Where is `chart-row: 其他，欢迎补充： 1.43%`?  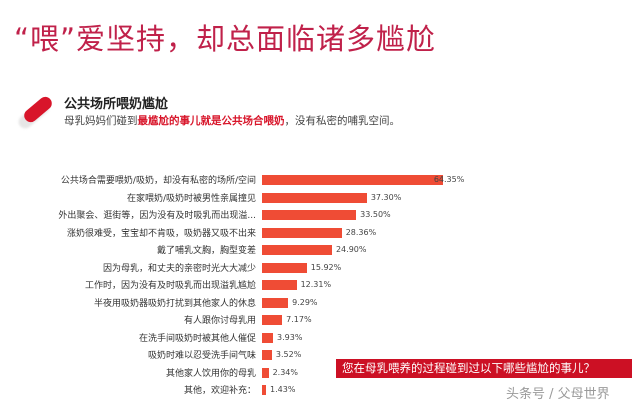 chart-row: 其他，欢迎补充： 1.43% is located at coordinates (320, 390).